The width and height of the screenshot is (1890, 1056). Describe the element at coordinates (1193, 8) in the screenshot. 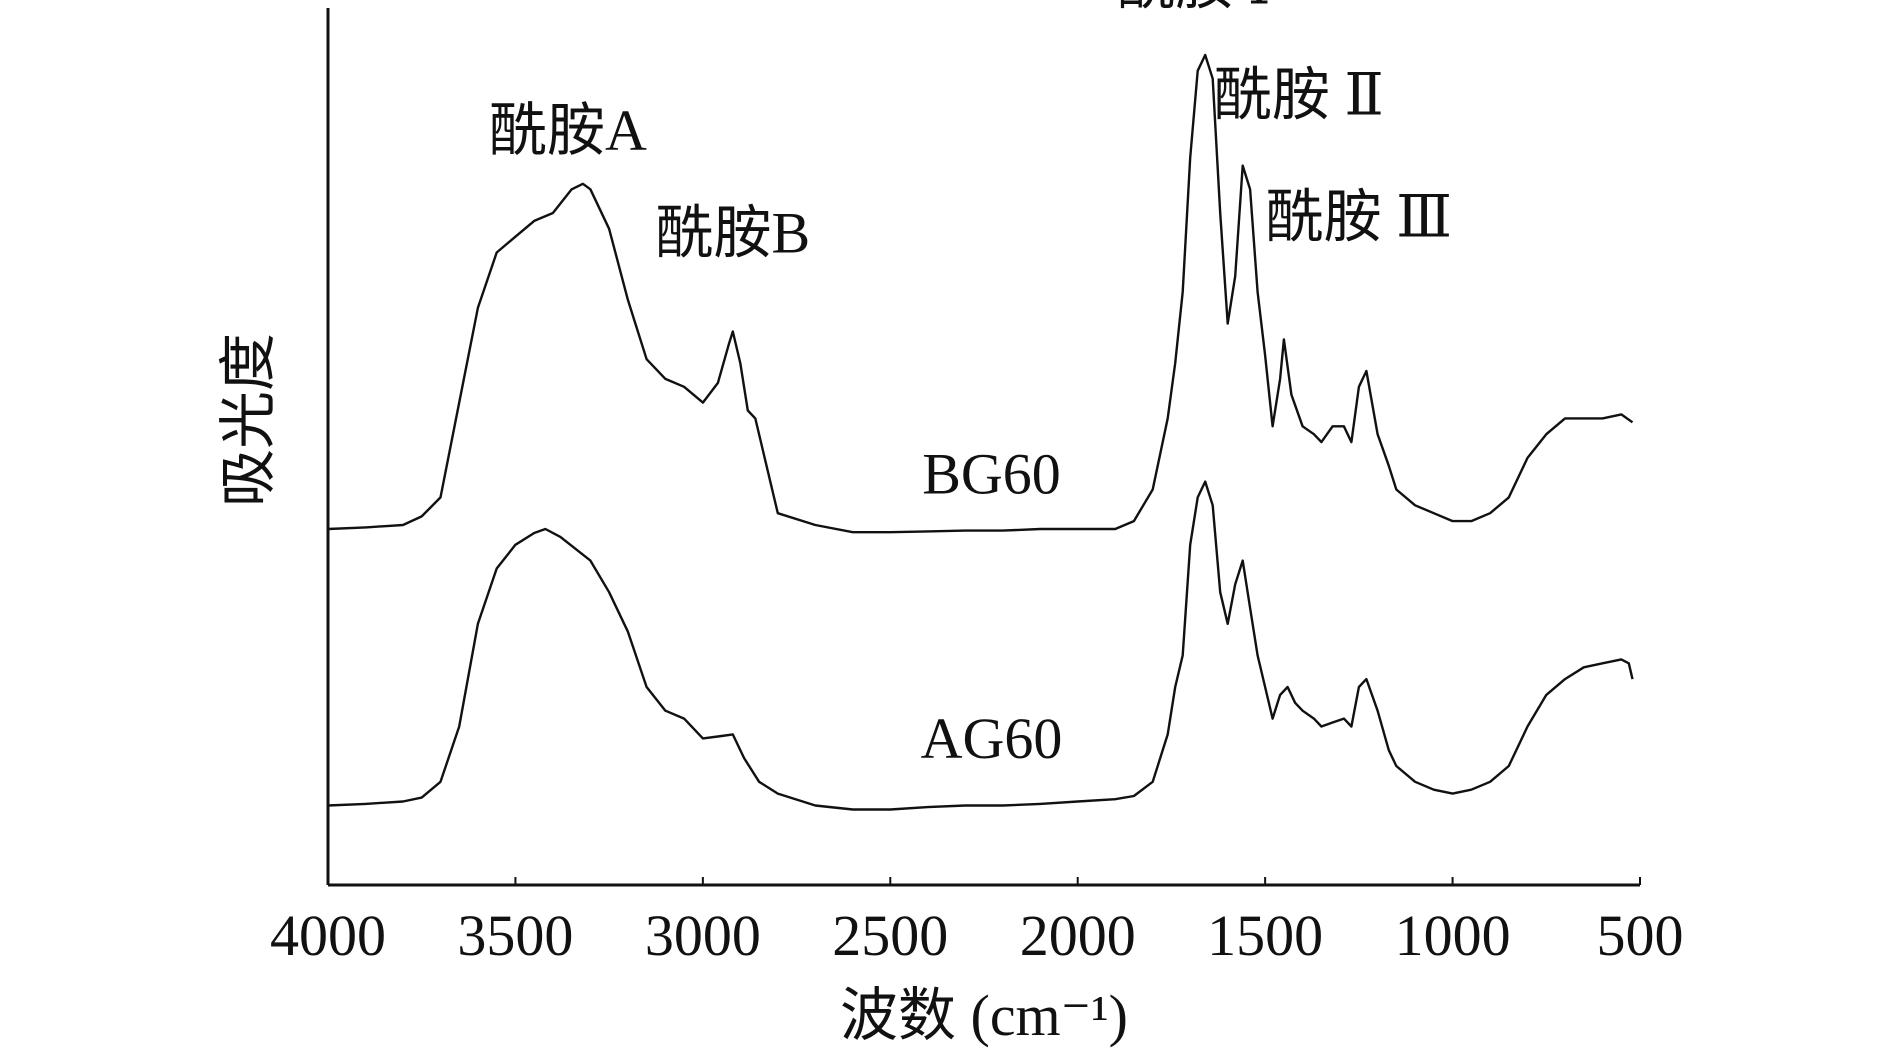

I see `peak-annotation: 酰胺 Ⅰ` at that location.